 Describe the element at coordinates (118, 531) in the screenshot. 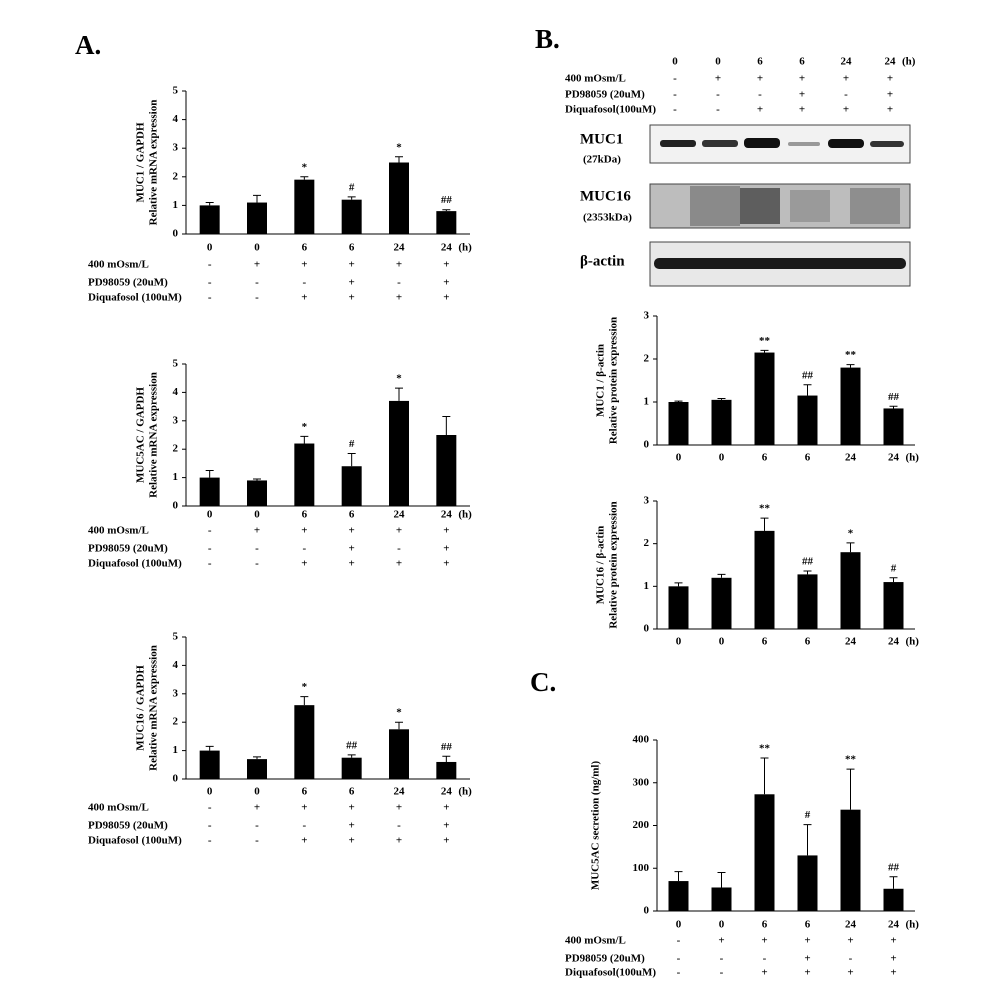

I see `condition-label: 400 mOsm/L` at that location.